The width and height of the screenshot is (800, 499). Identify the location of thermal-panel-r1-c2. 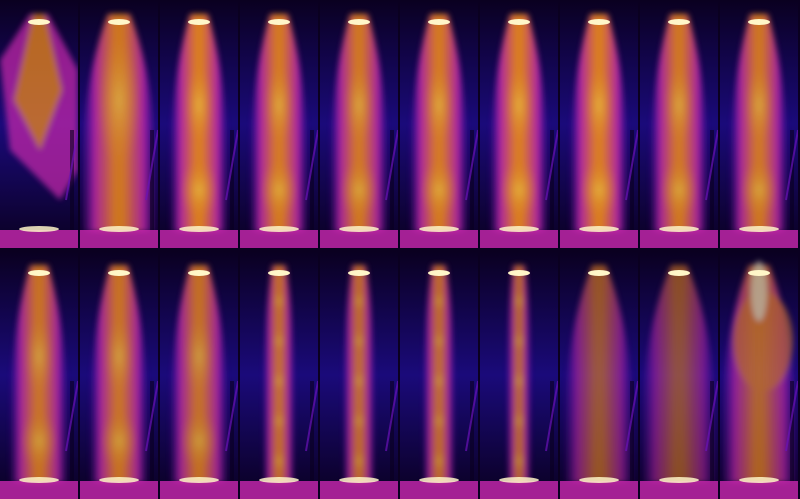
(119, 124).